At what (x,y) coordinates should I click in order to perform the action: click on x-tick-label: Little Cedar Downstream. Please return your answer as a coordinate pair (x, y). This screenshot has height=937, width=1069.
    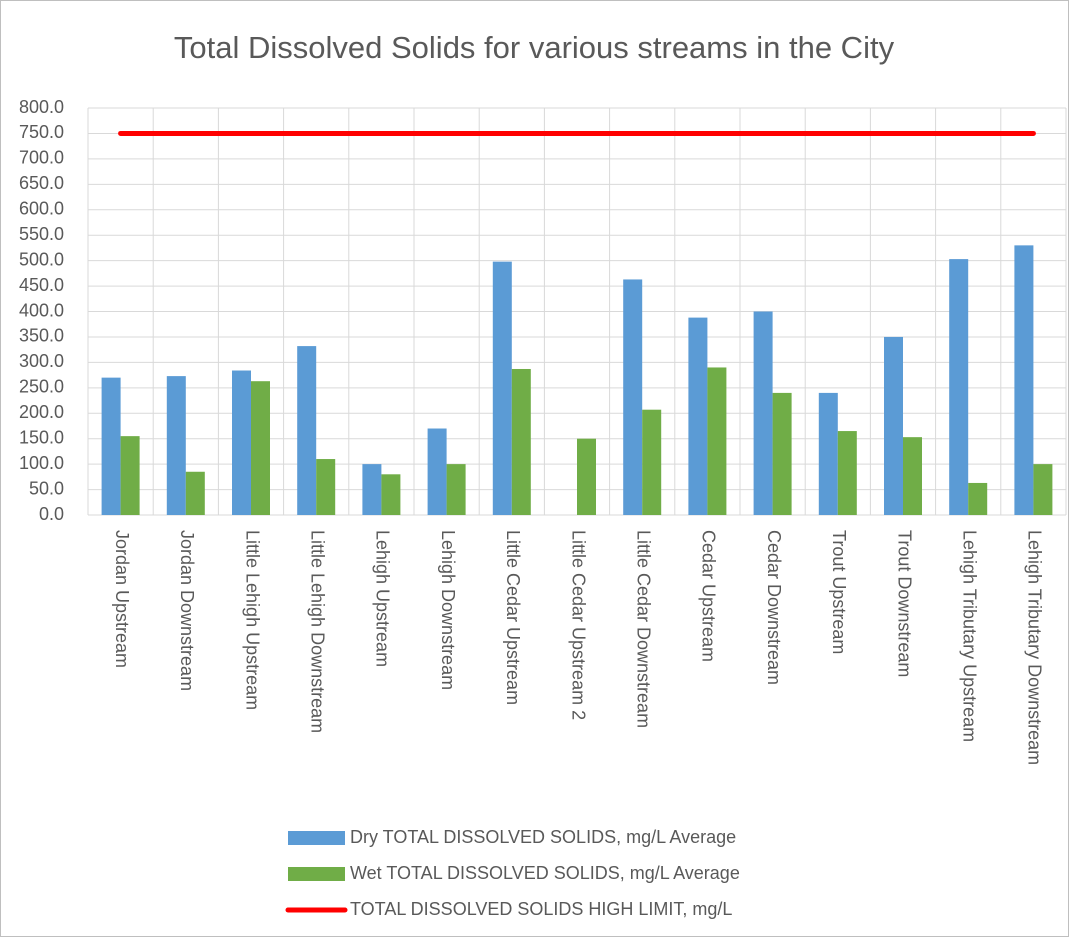
    Looking at the image, I should click on (643, 629).